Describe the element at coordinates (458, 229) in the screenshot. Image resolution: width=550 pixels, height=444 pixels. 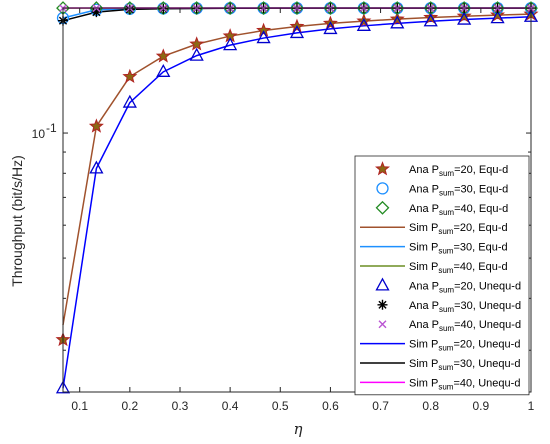
I see `legend-entry: Sim Psum=20, Equ-d` at that location.